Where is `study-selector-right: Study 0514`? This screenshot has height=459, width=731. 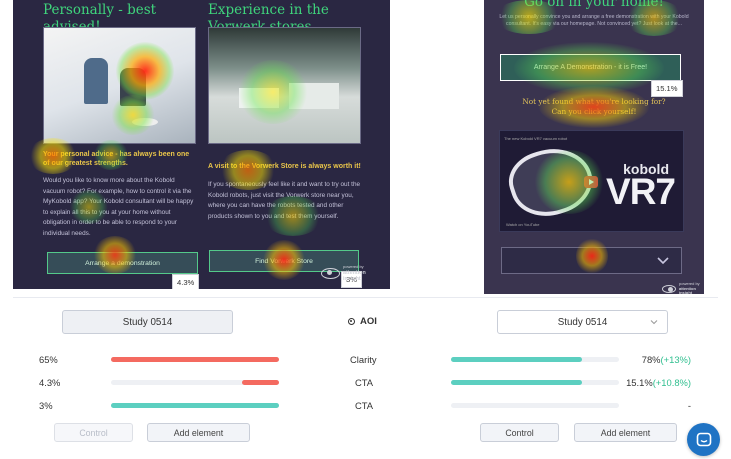 study-selector-right: Study 0514 is located at coordinates (582, 322).